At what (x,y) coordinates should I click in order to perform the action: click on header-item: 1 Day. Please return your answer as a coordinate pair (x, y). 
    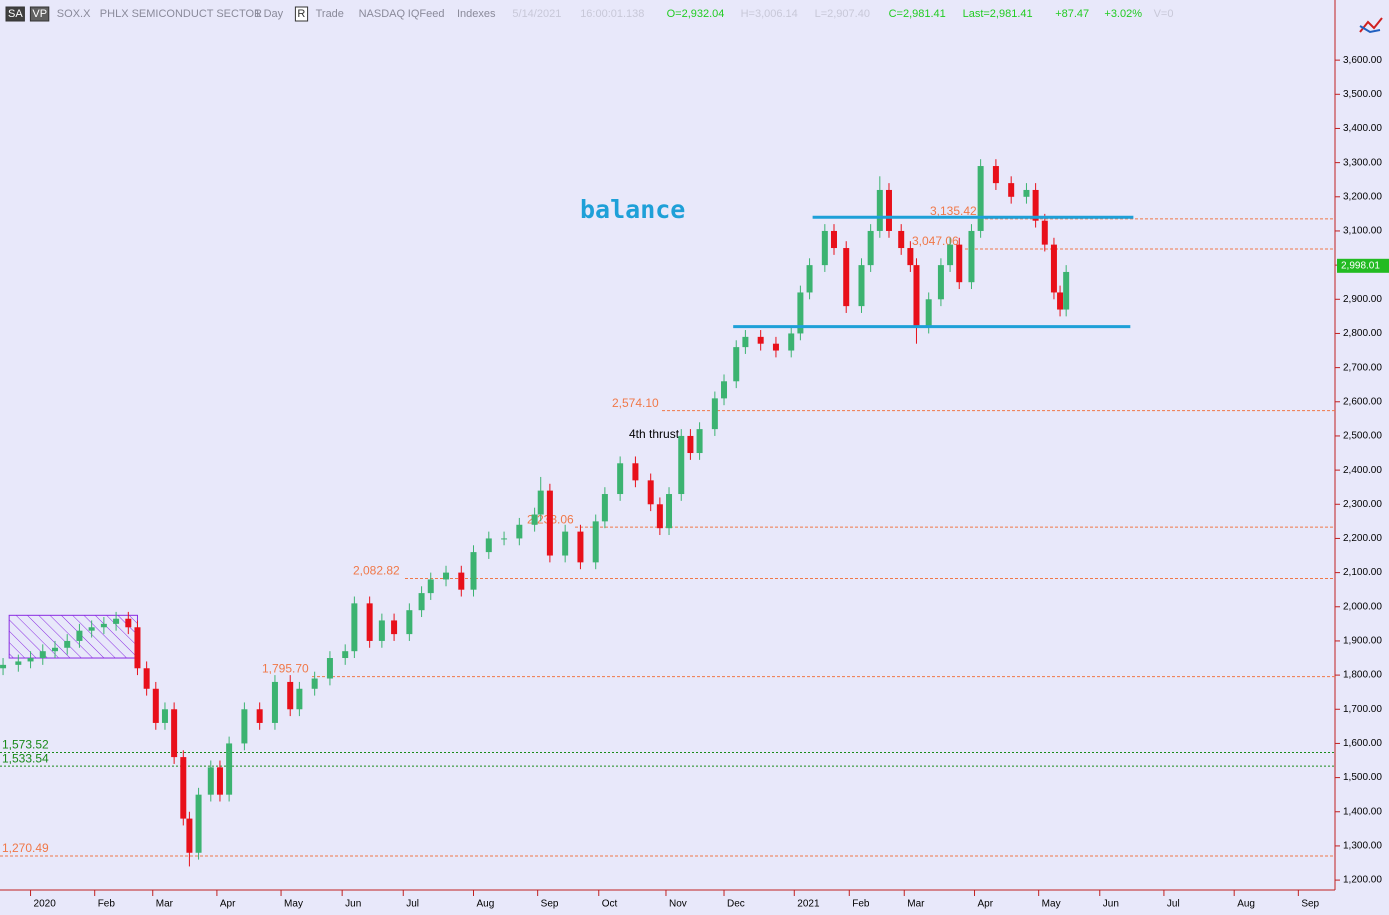
    Looking at the image, I should click on (268, 14).